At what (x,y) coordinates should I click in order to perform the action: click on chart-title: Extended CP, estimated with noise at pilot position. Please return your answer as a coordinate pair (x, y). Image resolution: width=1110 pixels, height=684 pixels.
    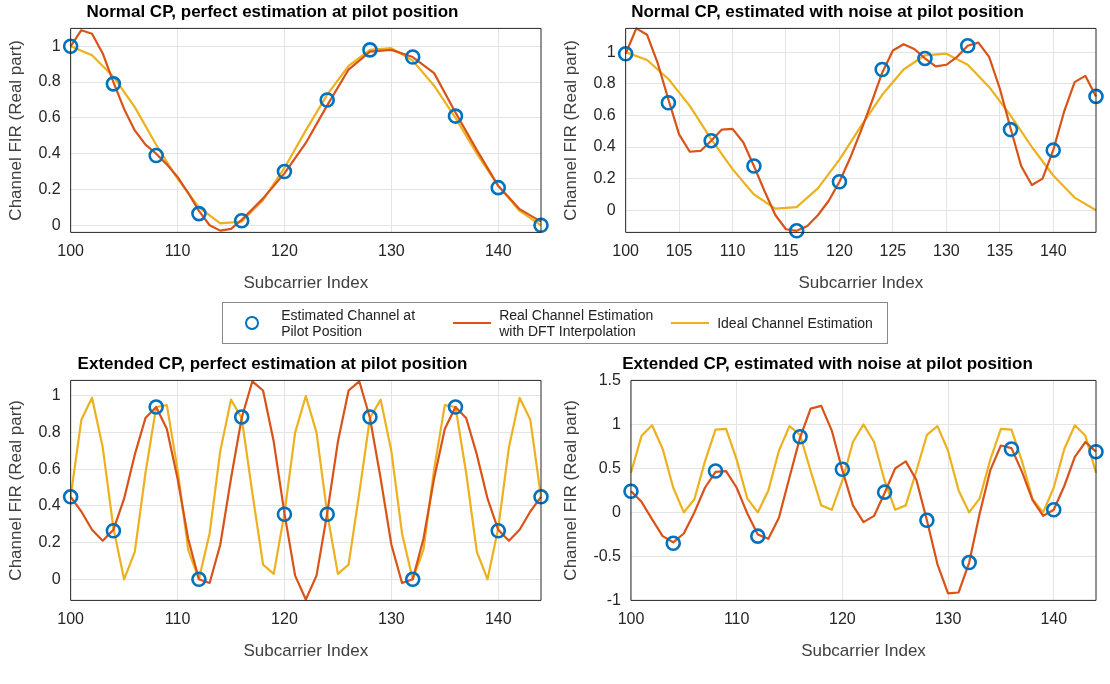
    Looking at the image, I should click on (827, 363).